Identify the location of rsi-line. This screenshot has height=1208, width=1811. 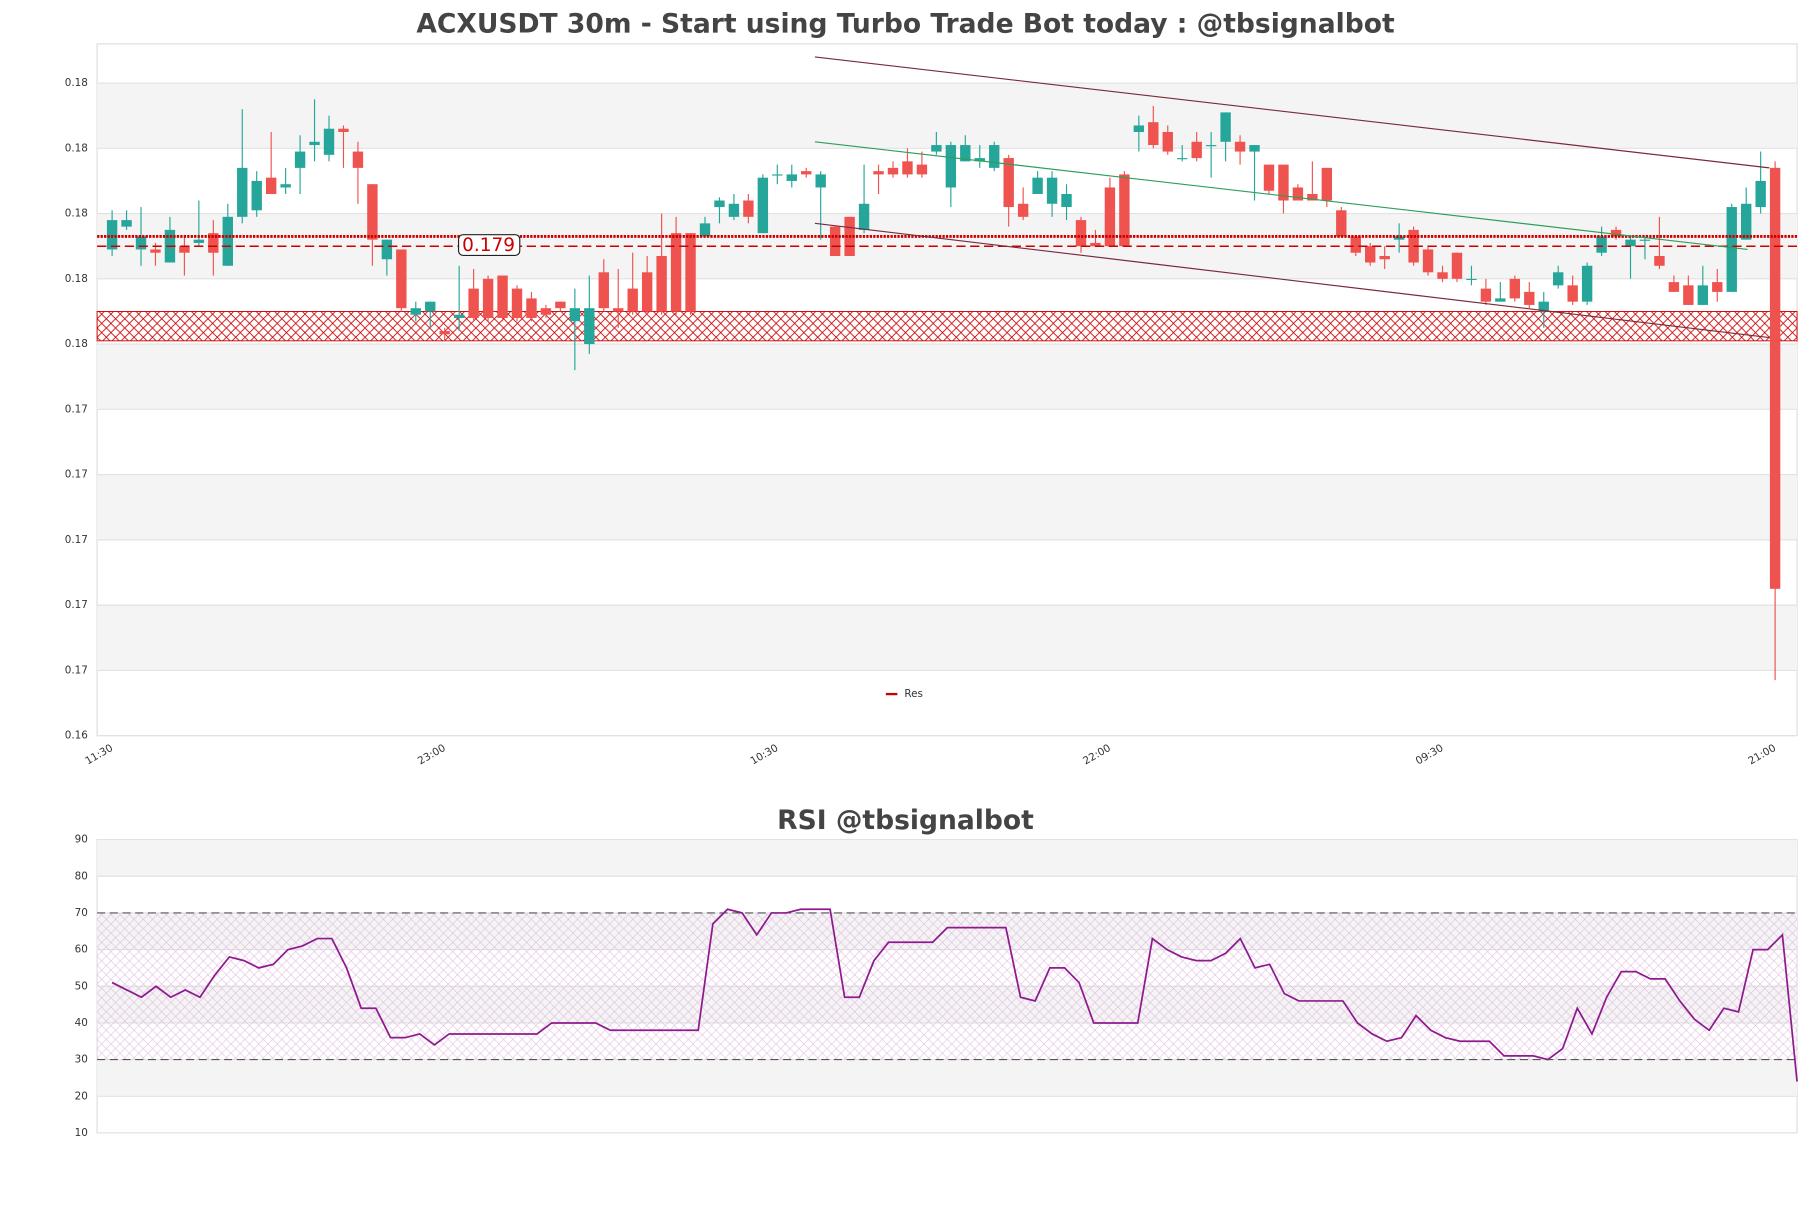
(954, 995).